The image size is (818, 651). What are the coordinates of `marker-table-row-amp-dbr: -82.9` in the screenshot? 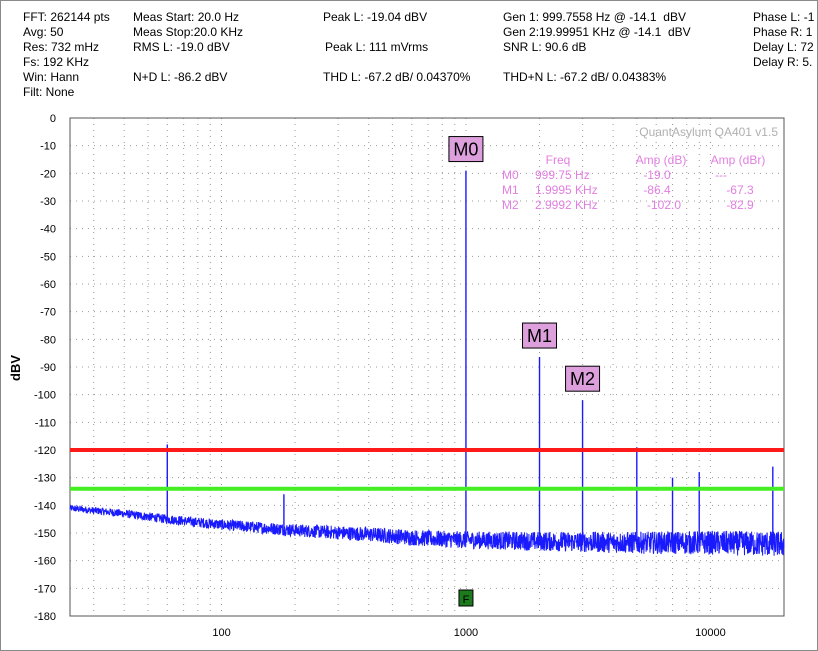 It's located at (740, 205).